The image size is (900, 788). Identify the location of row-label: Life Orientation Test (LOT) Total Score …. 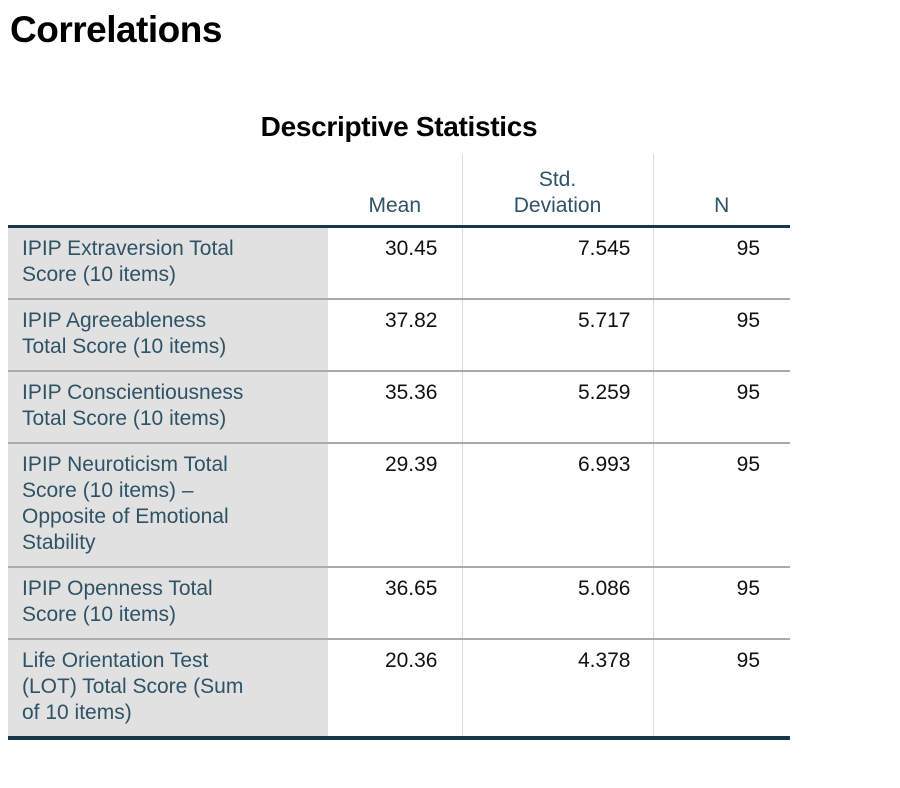
(168, 689).